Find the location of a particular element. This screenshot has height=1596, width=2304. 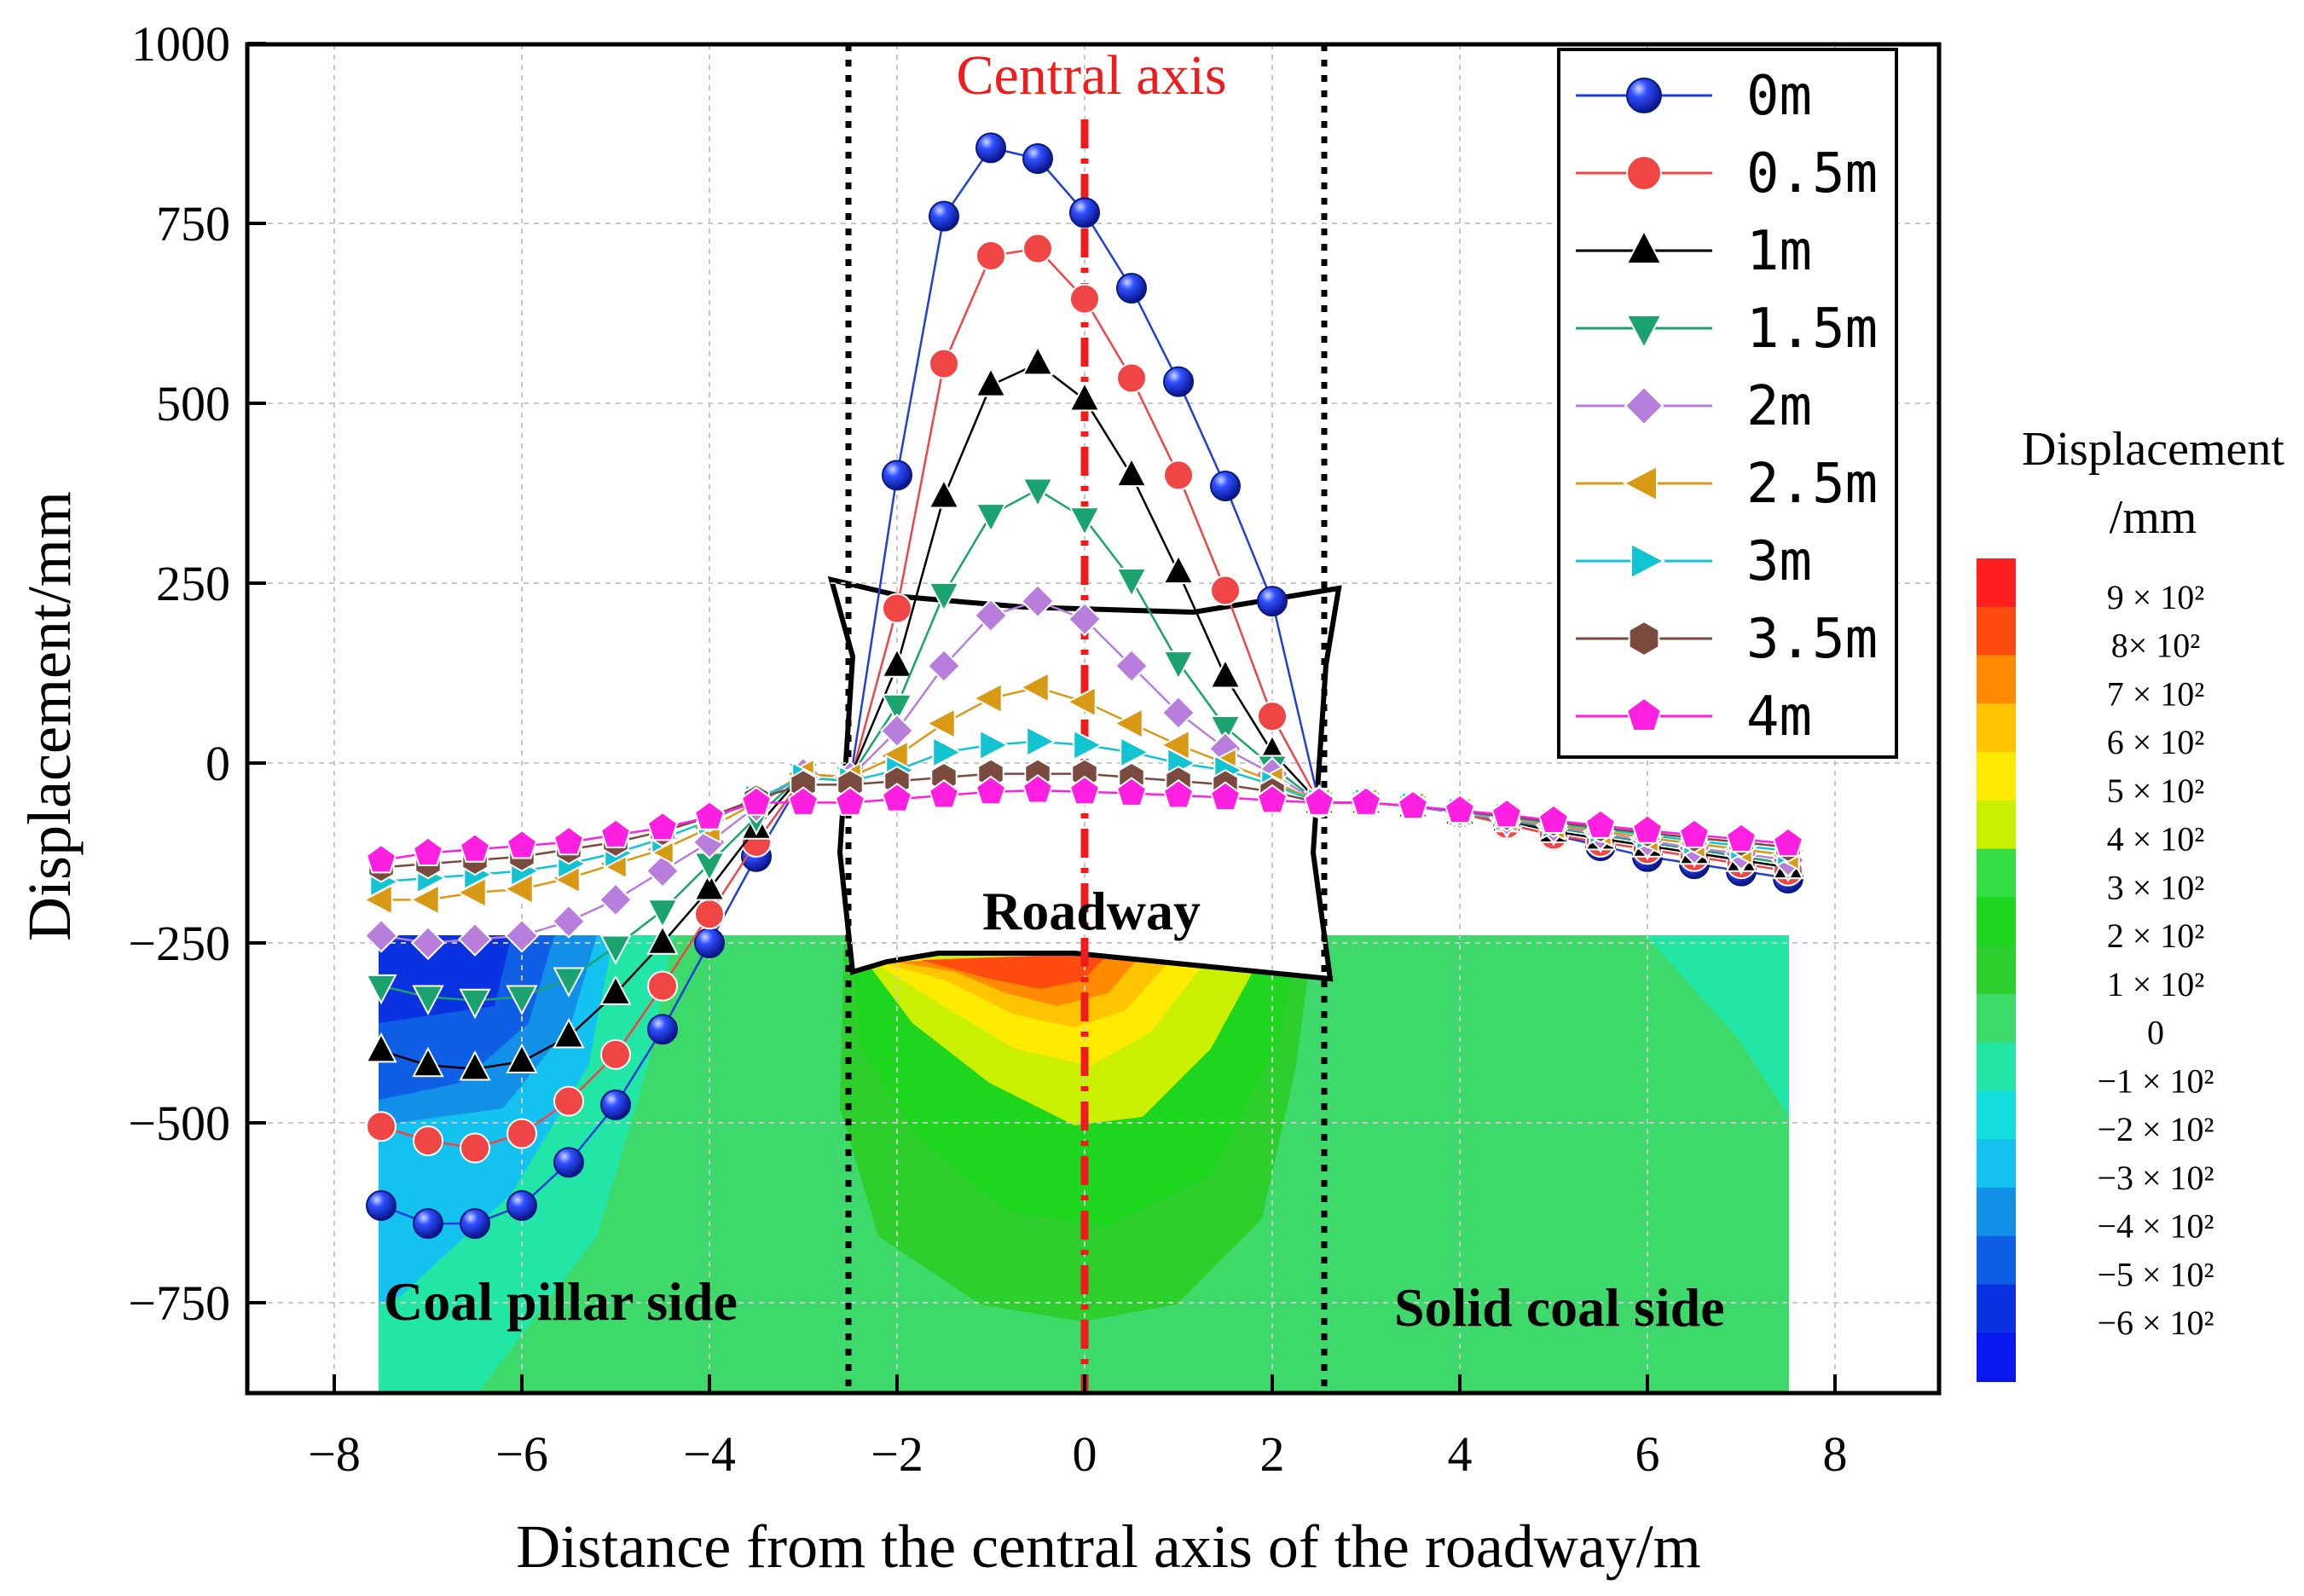

legend-item: 2m is located at coordinates (1694, 406).